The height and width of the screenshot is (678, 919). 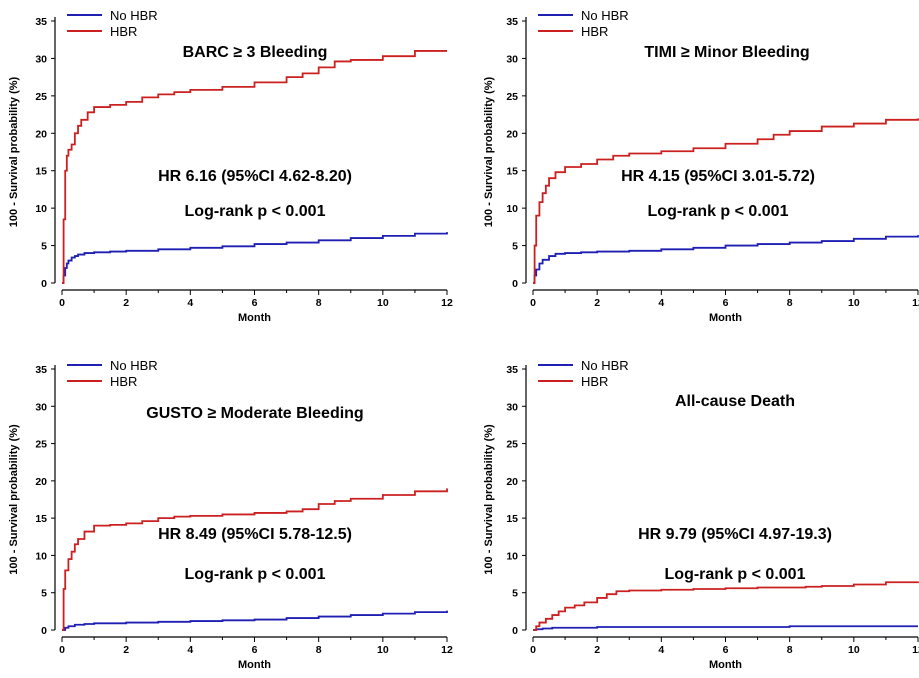 What do you see at coordinates (255, 52) in the screenshot?
I see `chart-title: BARC ≥ 3 Bleeding` at bounding box center [255, 52].